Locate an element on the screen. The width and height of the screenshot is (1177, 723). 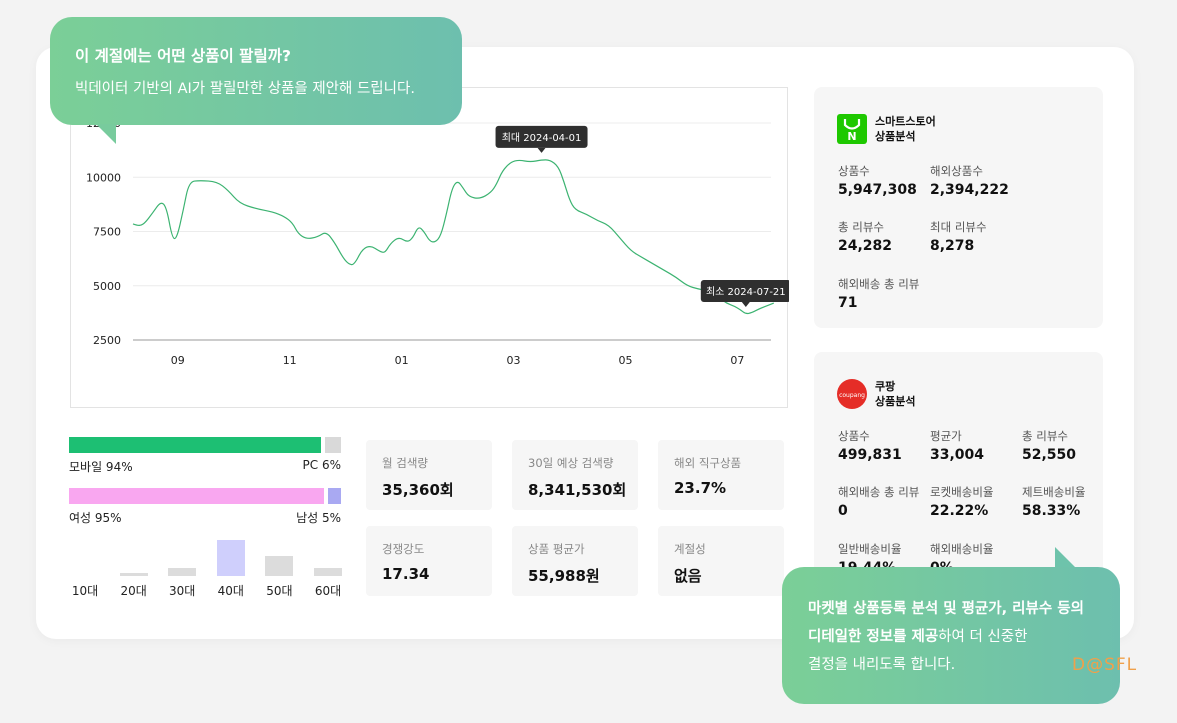
metric-products: 상품수 499,831 is located at coordinates (870, 446).